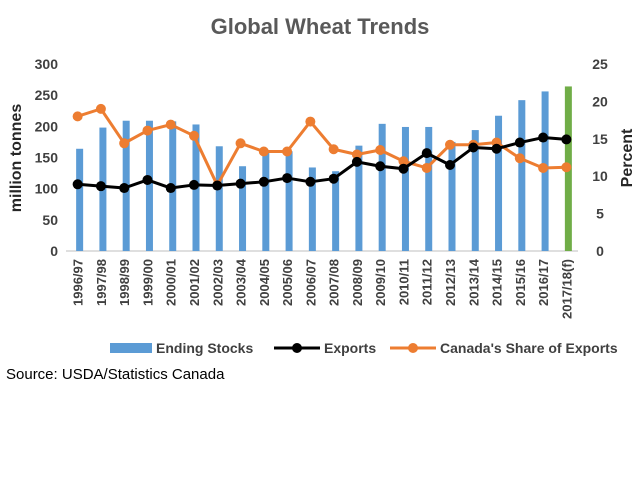 The image size is (640, 485). Describe the element at coordinates (147, 282) in the screenshot. I see `x-tick-label: 1999/00` at that location.